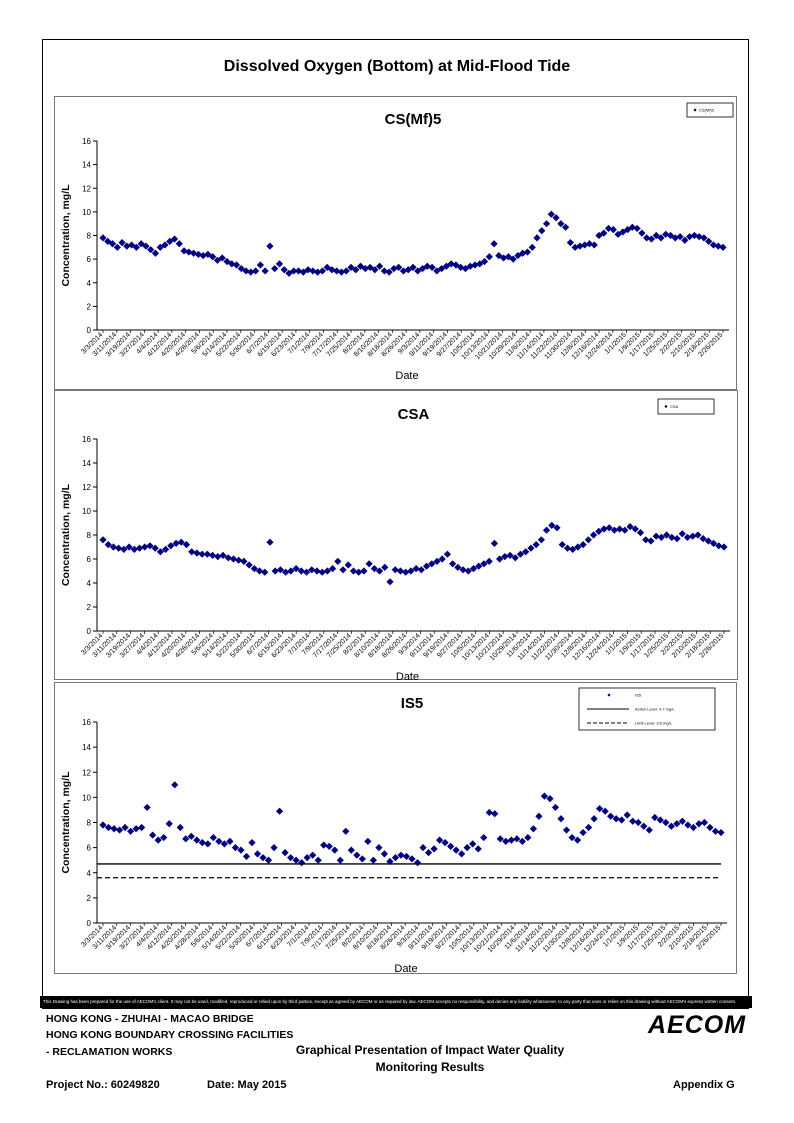 This screenshot has height=1123, width=794. Describe the element at coordinates (170, 1035) in the screenshot. I see `project-line-2: HONG KONG BOUNDARY CROSSING FACILITIES` at that location.